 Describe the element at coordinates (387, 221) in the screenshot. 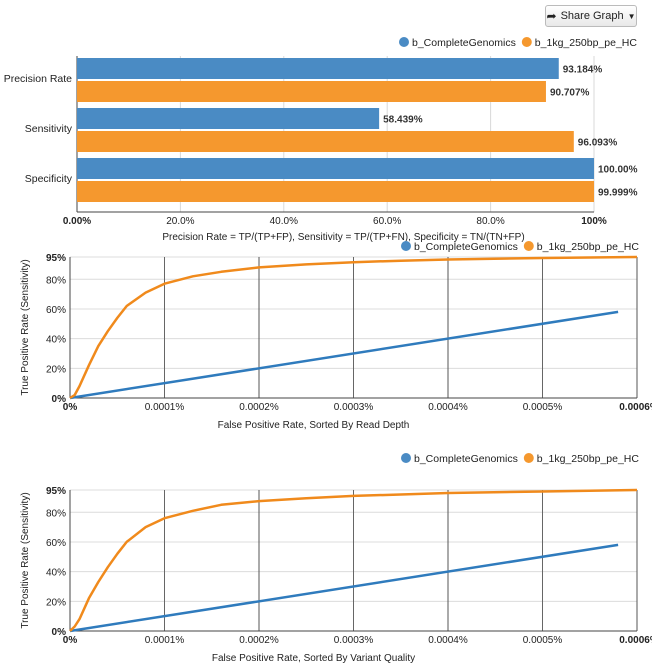

I see `x-tick-label: 60.0%` at that location.